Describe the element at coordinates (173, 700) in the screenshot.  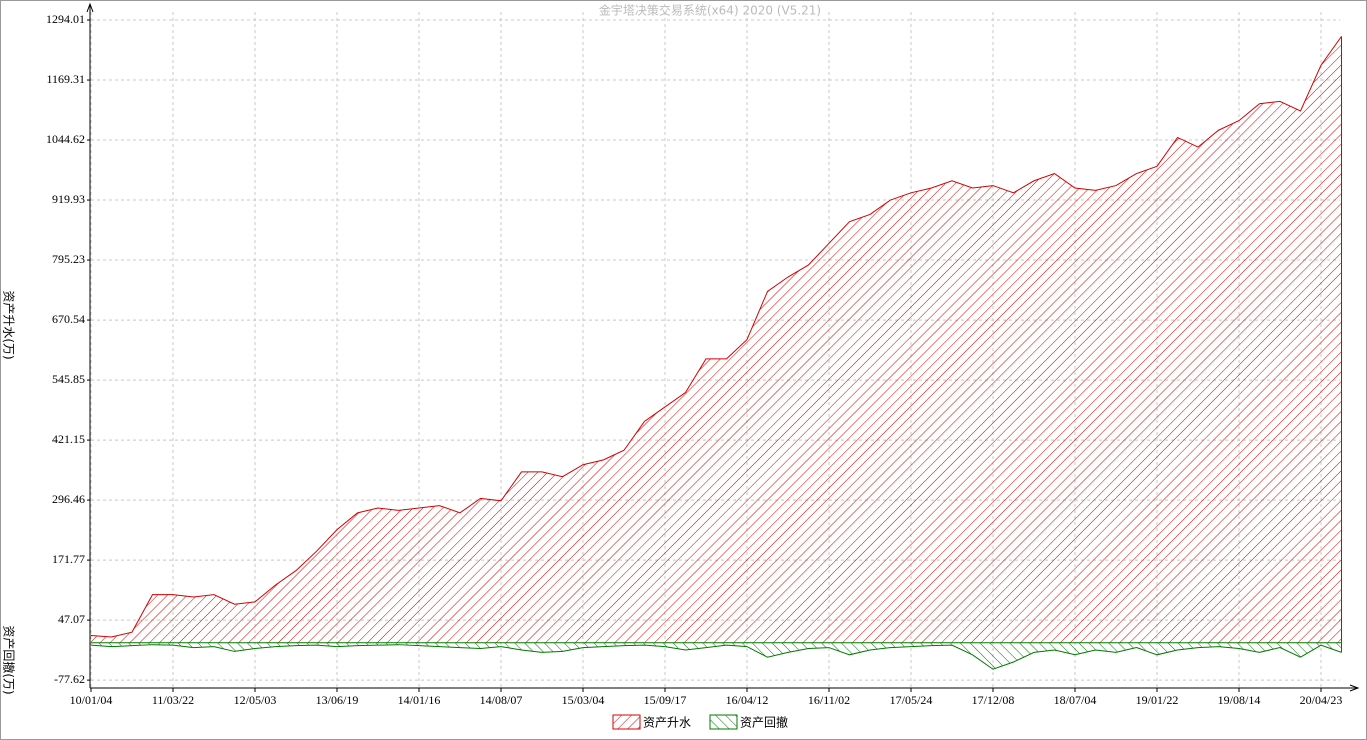
I see `x-tick-label: 11/03/22` at that location.